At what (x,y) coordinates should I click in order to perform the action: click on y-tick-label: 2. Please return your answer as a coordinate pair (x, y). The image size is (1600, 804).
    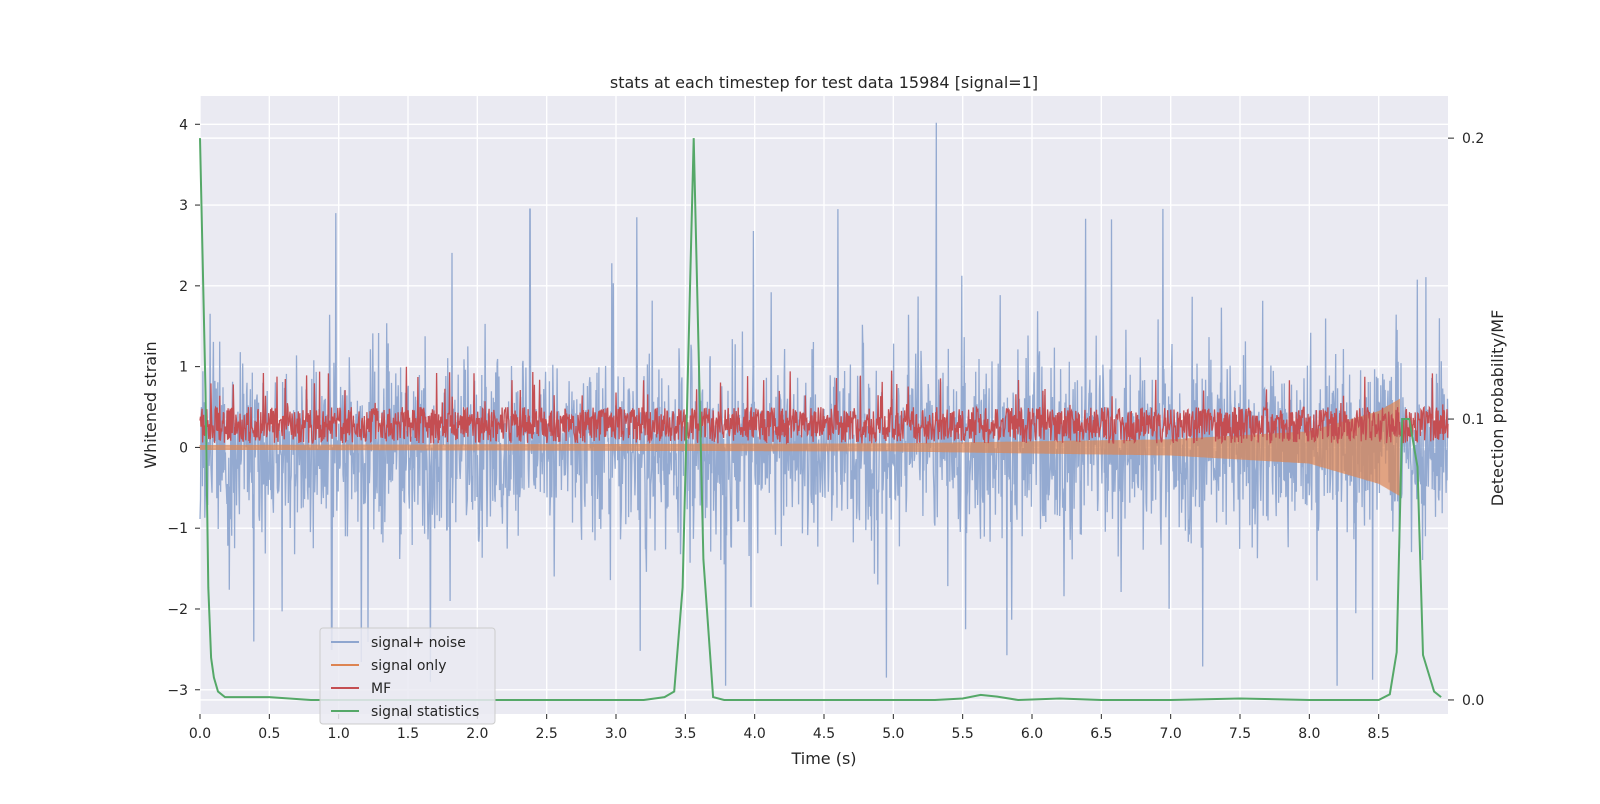
    Looking at the image, I should click on (183, 287).